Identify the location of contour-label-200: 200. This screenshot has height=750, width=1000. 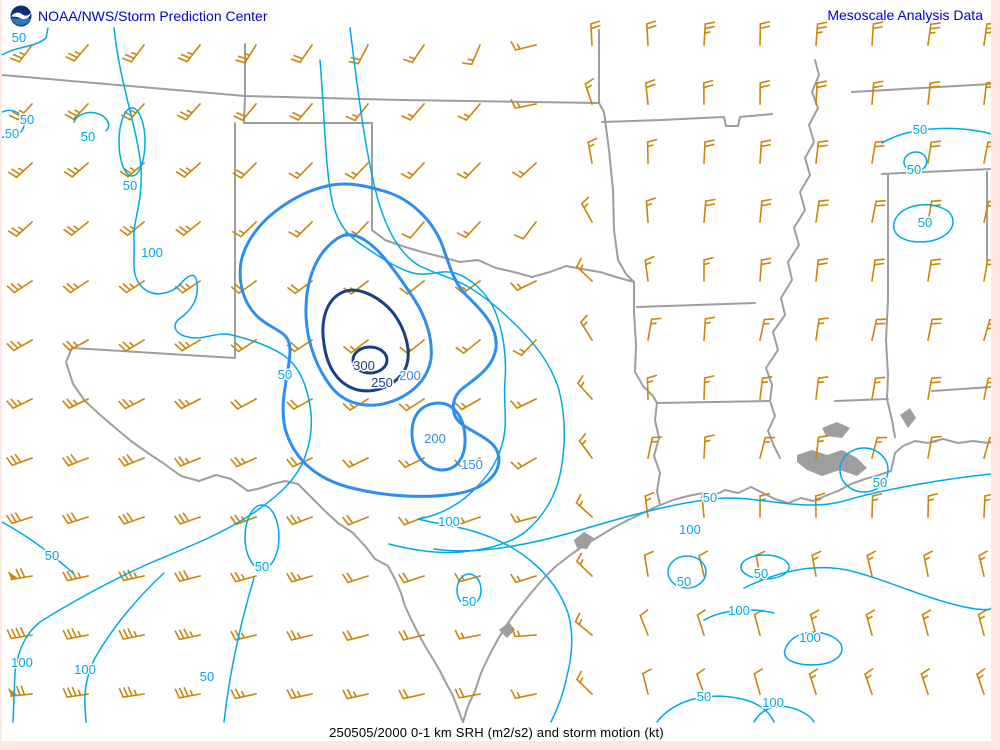
(435, 438).